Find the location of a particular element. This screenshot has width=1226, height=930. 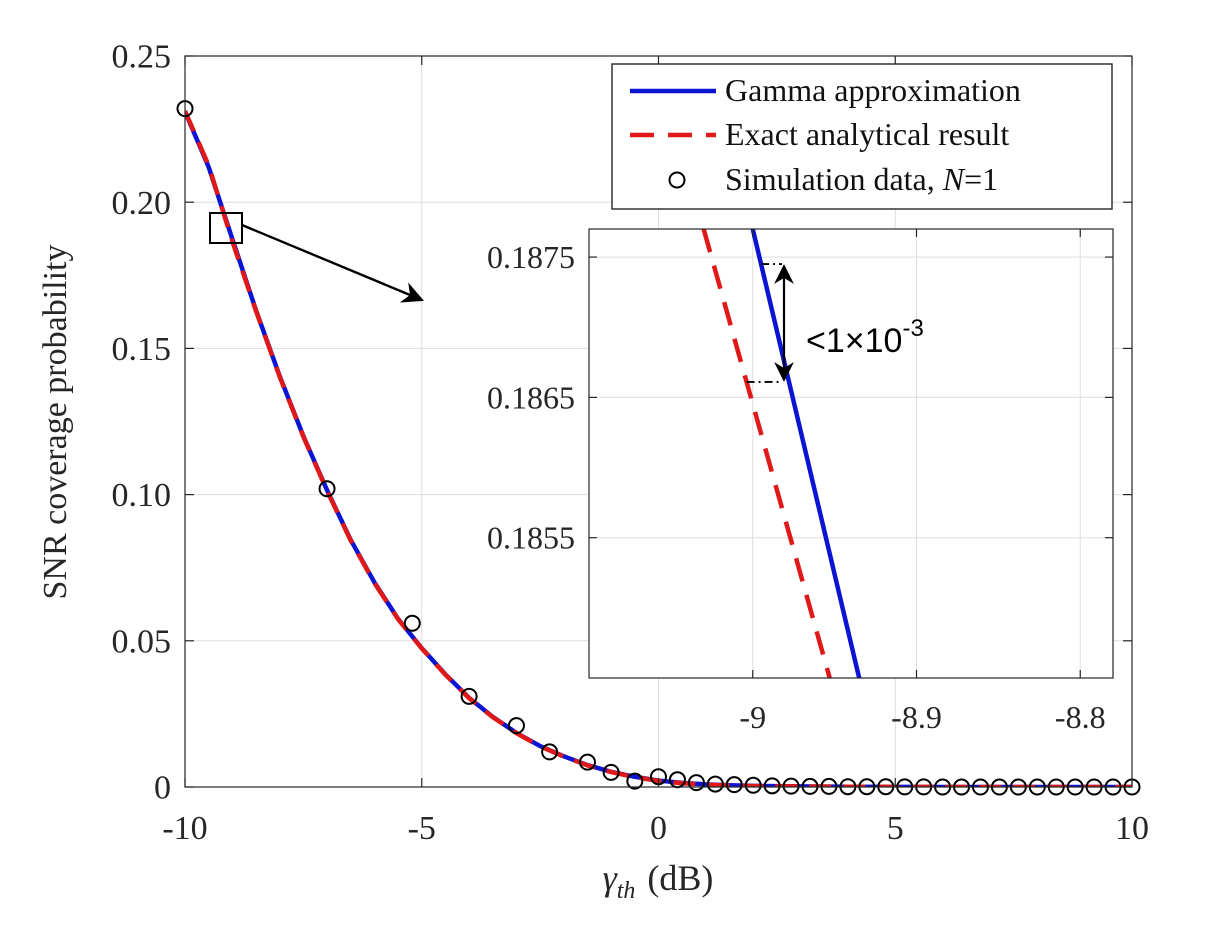

inset-y-tick-label: 0.1875 is located at coordinates (531, 257).